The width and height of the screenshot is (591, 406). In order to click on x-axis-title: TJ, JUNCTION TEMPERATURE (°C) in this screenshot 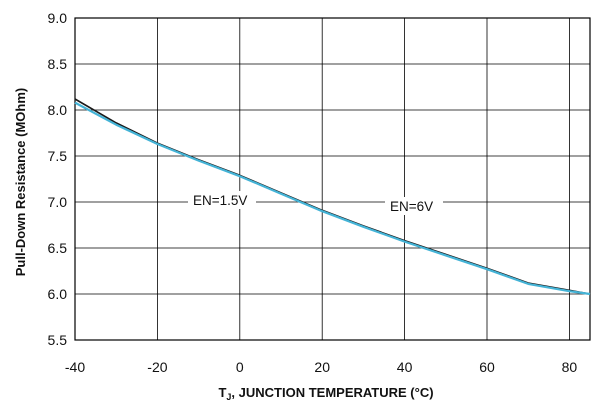, I will do `click(325, 393)`.